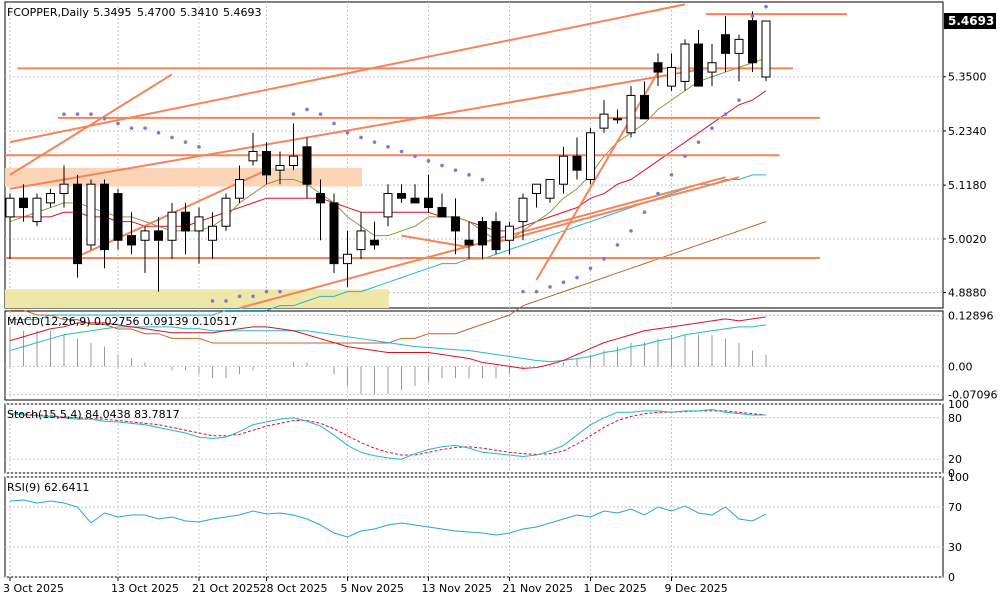 Image resolution: width=1000 pixels, height=604 pixels. I want to click on ohlc-open: 5.3495, so click(112, 12).